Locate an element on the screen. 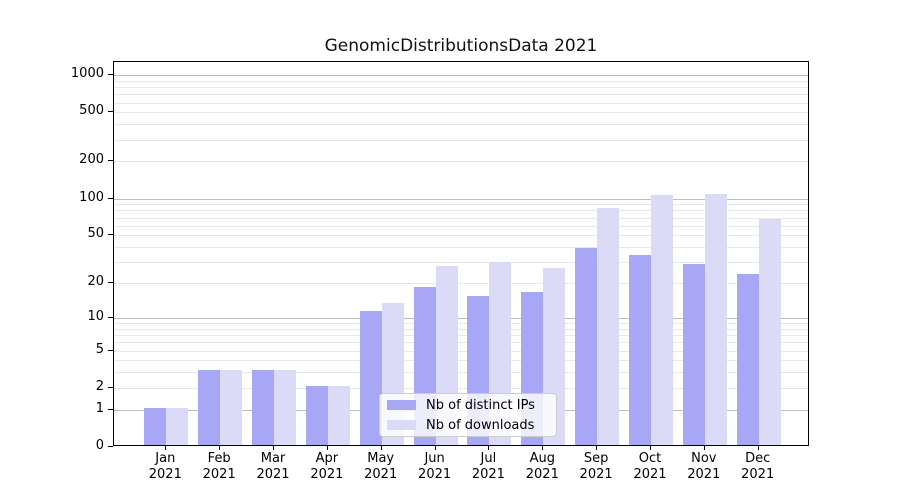  x-tick-month: Apr is located at coordinates (327, 458).